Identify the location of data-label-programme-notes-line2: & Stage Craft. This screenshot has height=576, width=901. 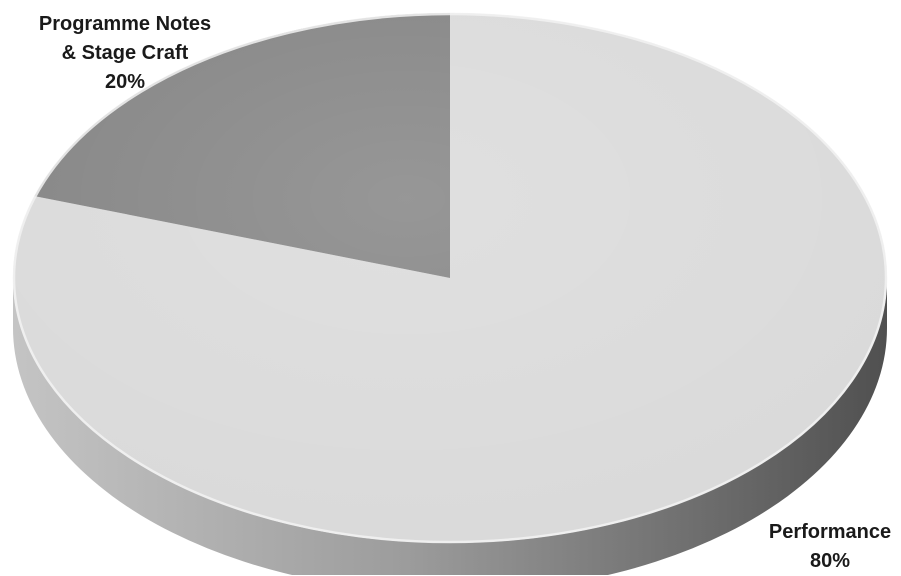
(125, 53).